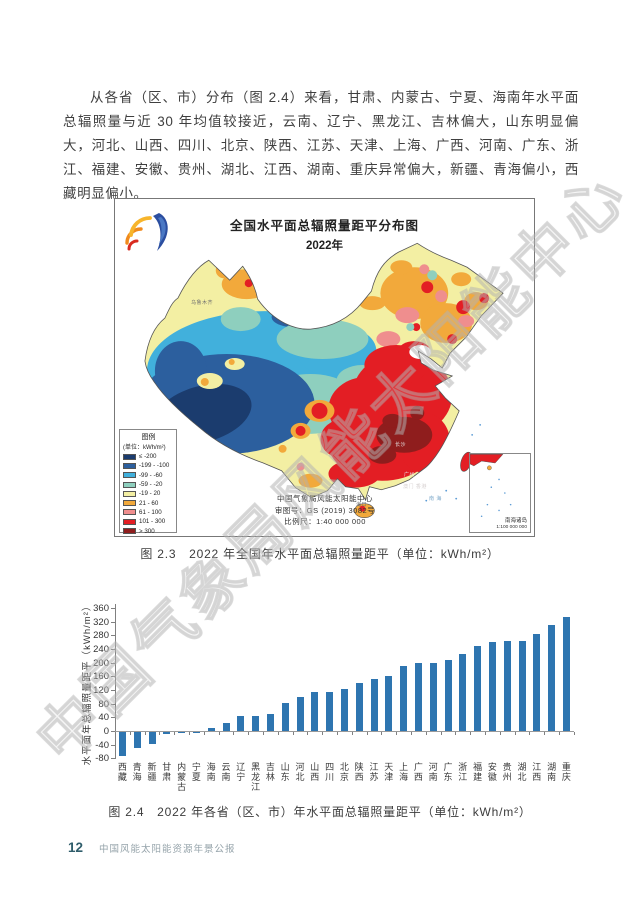 This screenshot has height=905, width=640. Describe the element at coordinates (418, 772) in the screenshot. I see `x-category-label: 广西` at that location.